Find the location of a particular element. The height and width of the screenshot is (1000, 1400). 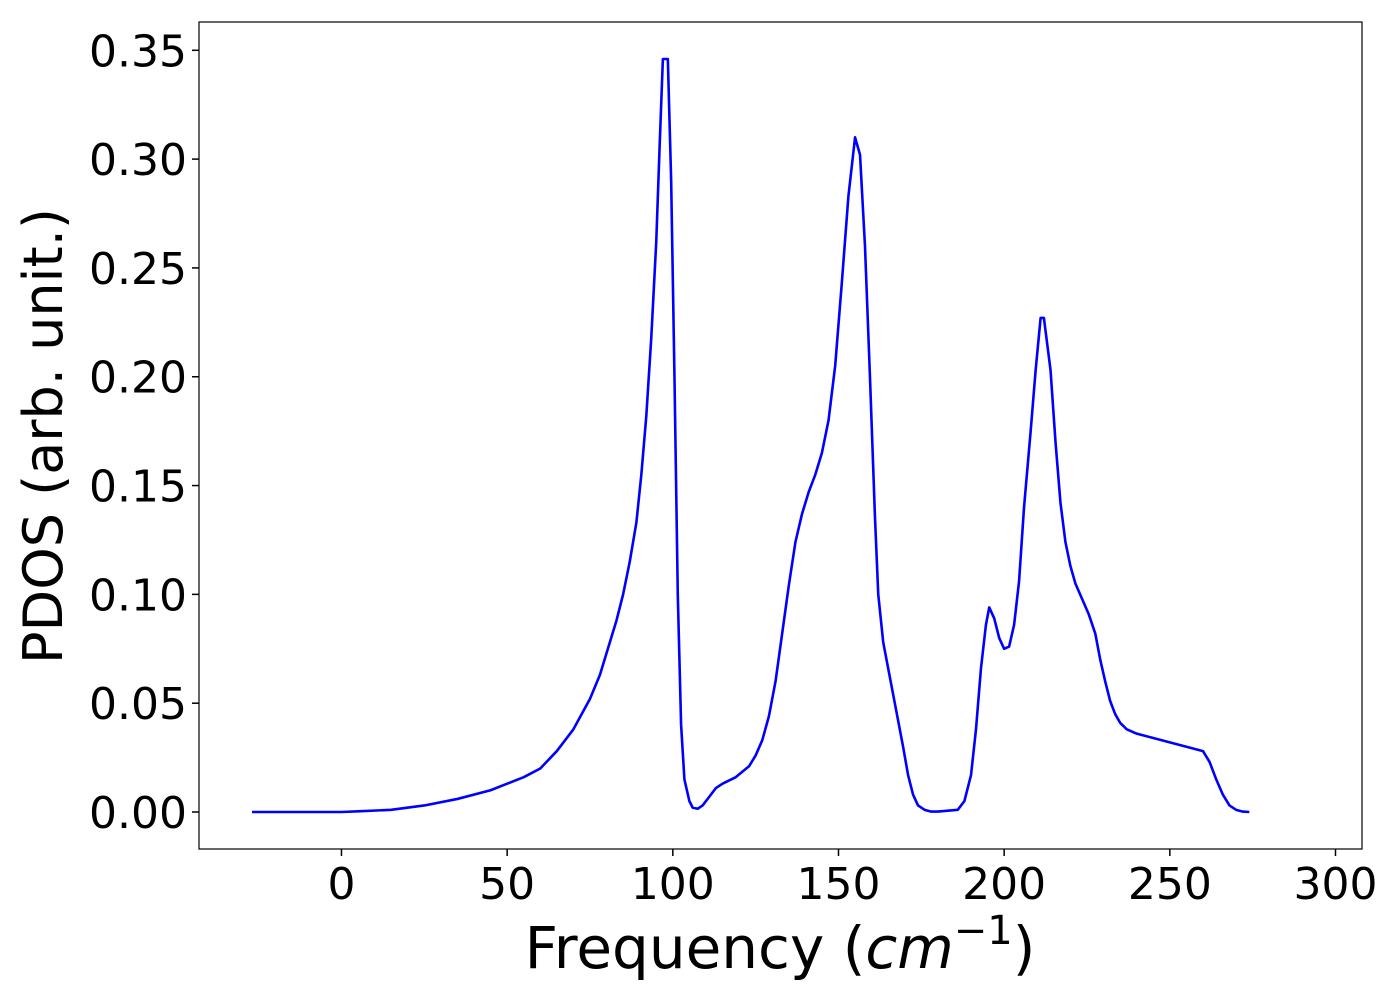

x-label-end: ) is located at coordinates (1024, 948).